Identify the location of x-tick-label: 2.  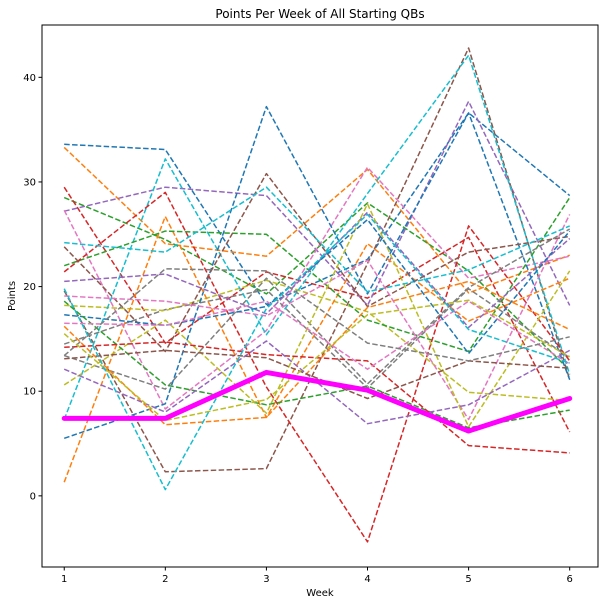
(165, 579).